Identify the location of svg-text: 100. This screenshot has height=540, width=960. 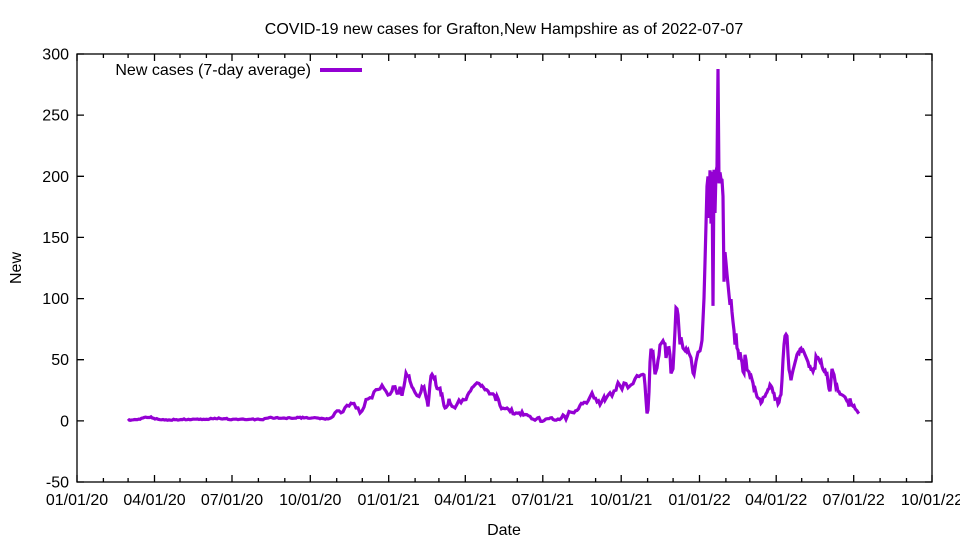
(55, 299).